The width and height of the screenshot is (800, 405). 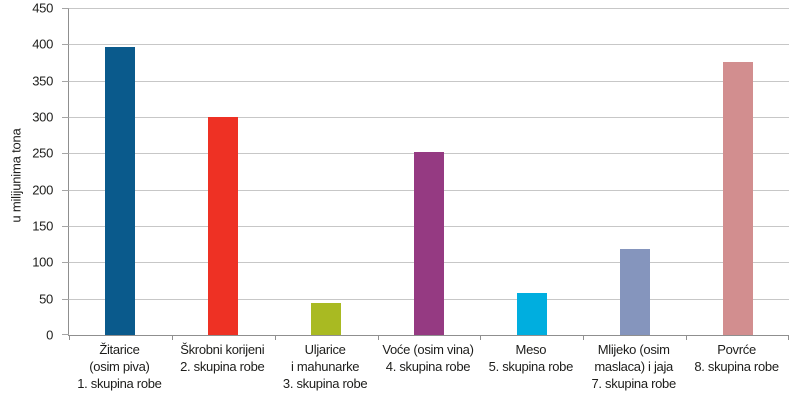 What do you see at coordinates (46, 299) in the screenshot?
I see `y-tick-label-50: 50` at bounding box center [46, 299].